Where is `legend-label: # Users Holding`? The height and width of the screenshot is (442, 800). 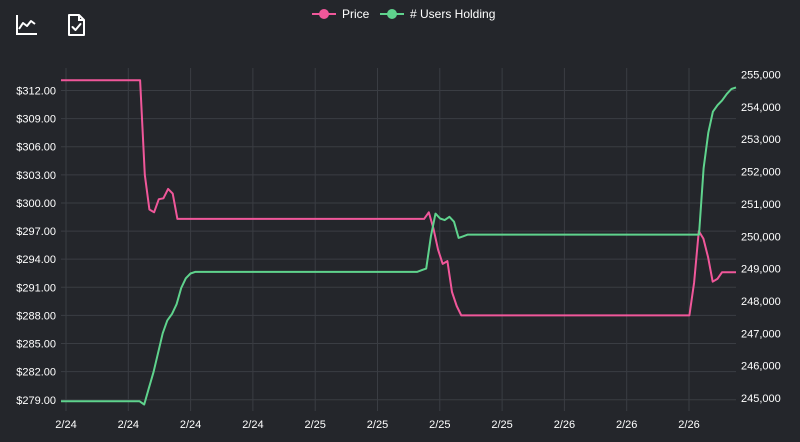
legend-label: # Users Holding is located at coordinates (452, 14).